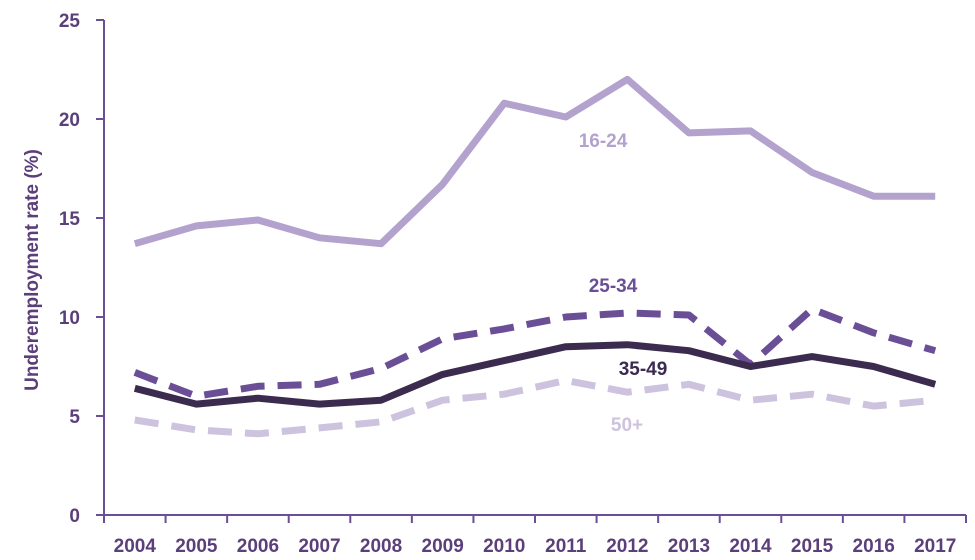 The image size is (975, 560). Describe the element at coordinates (603, 141) in the screenshot. I see `series-label-16-24: 16-24` at that location.